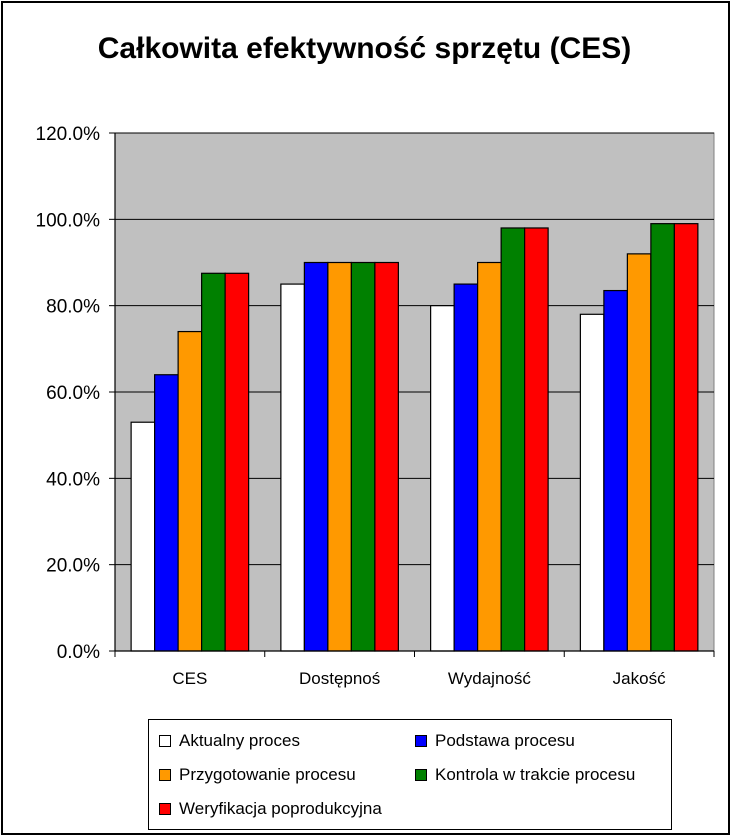 The image size is (735, 840). What do you see at coordinates (505, 740) in the screenshot?
I see `legend-label: Podstawa procesu` at bounding box center [505, 740].